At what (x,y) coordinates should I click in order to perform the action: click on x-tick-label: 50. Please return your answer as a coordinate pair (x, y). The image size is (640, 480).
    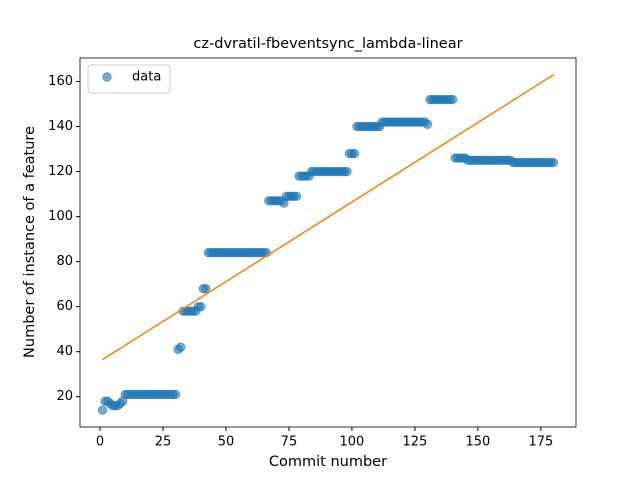
    Looking at the image, I should click on (226, 442).